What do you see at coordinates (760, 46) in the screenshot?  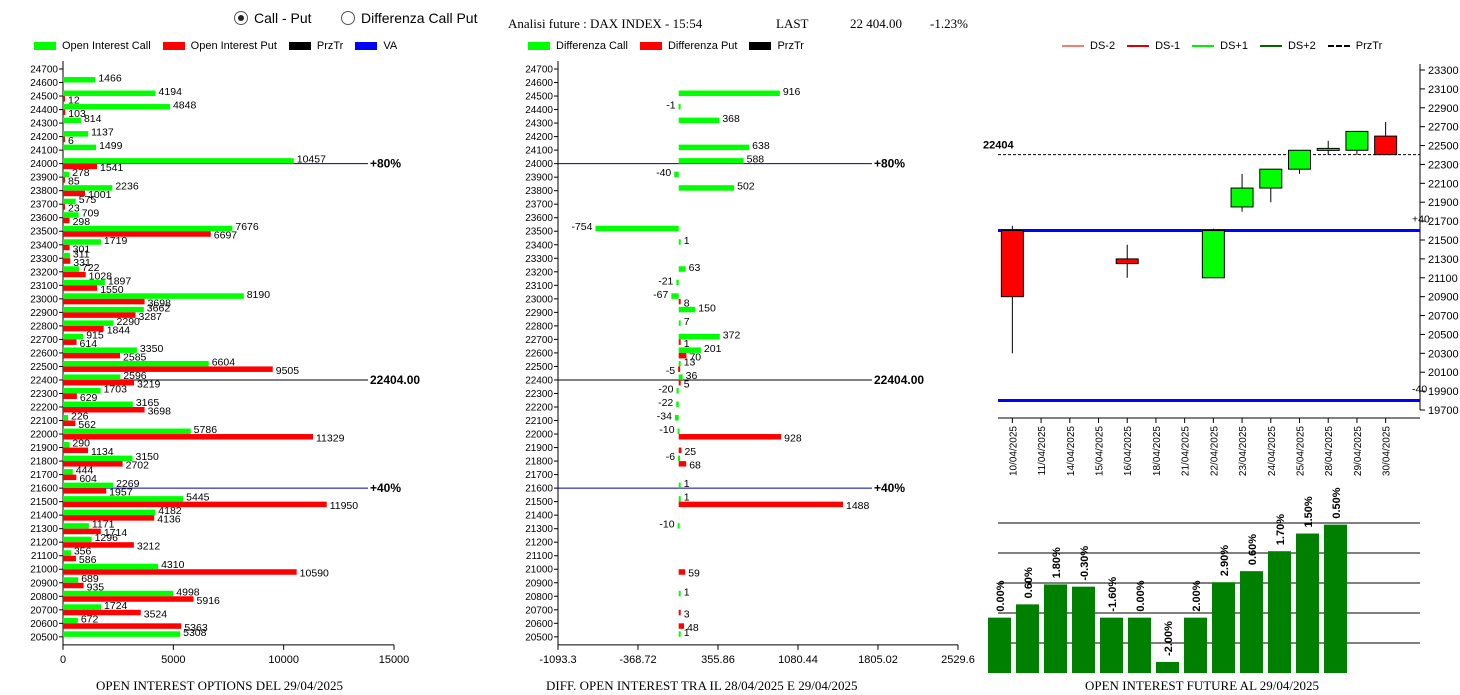 I see `legend-swatch-black` at bounding box center [760, 46].